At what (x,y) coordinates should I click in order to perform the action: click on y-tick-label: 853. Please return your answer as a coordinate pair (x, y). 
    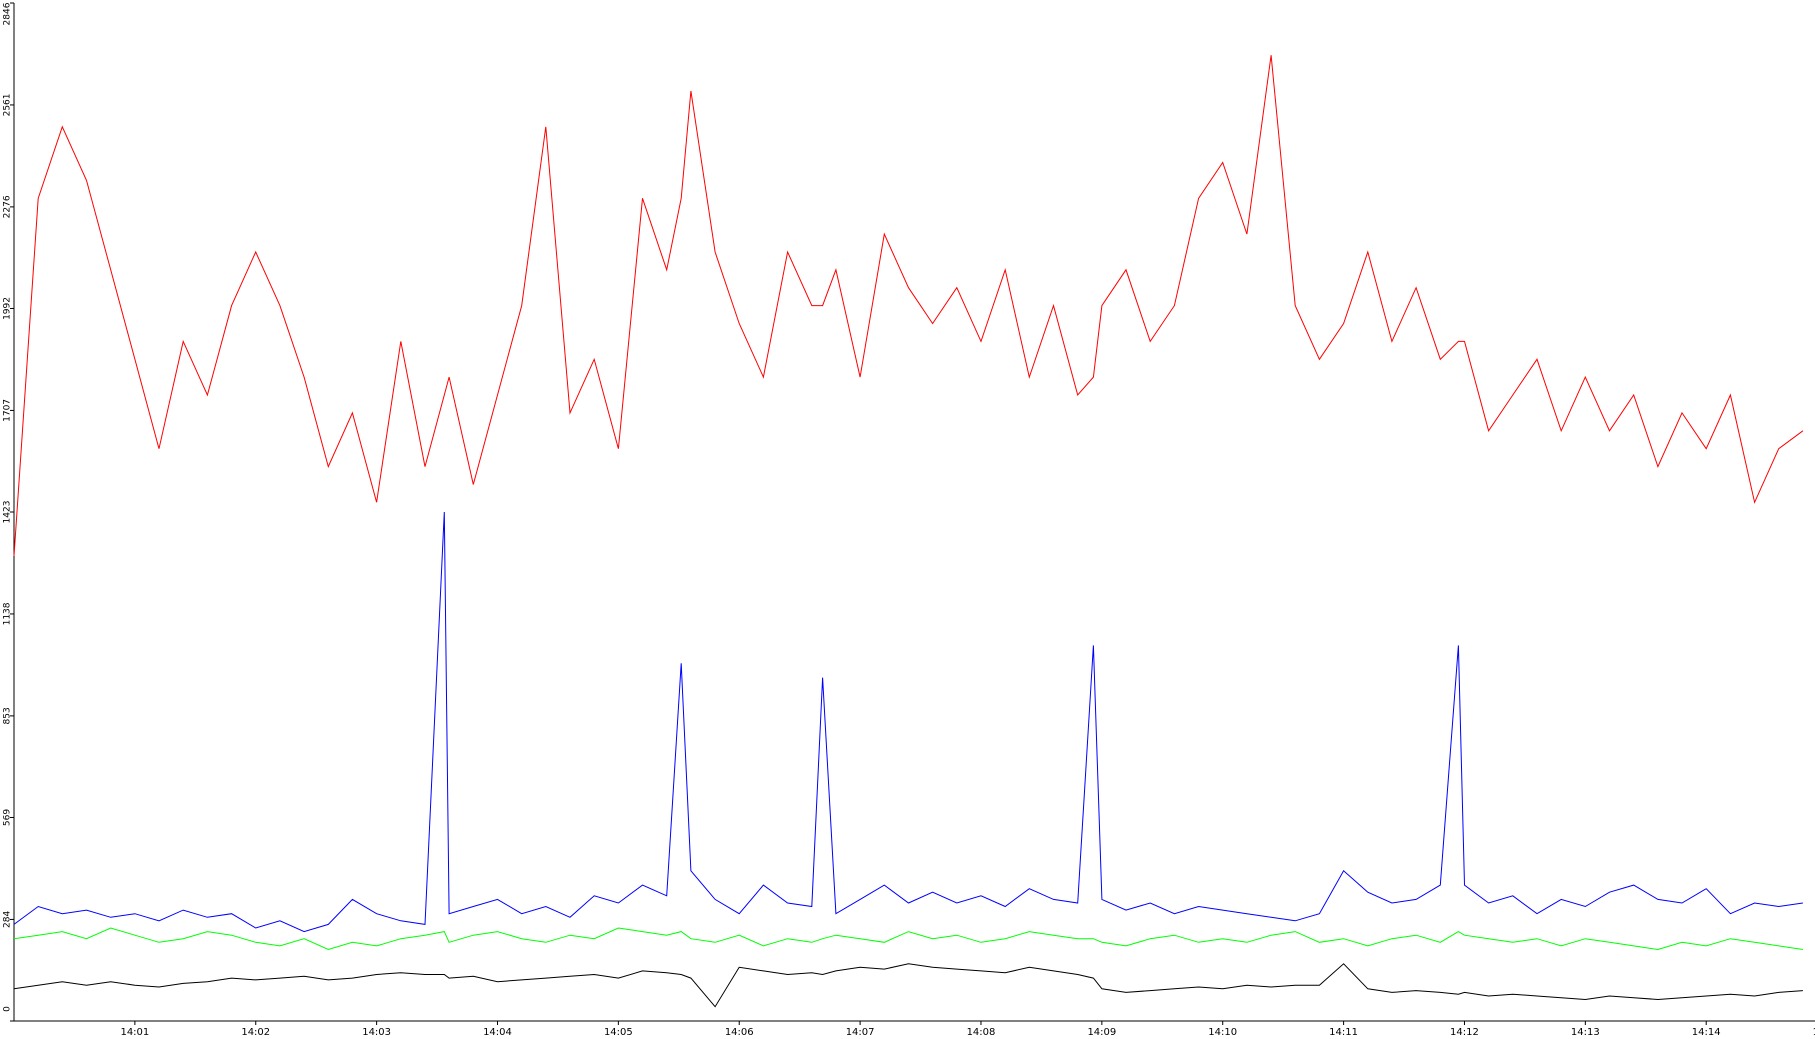
    Looking at the image, I should click on (8, 715).